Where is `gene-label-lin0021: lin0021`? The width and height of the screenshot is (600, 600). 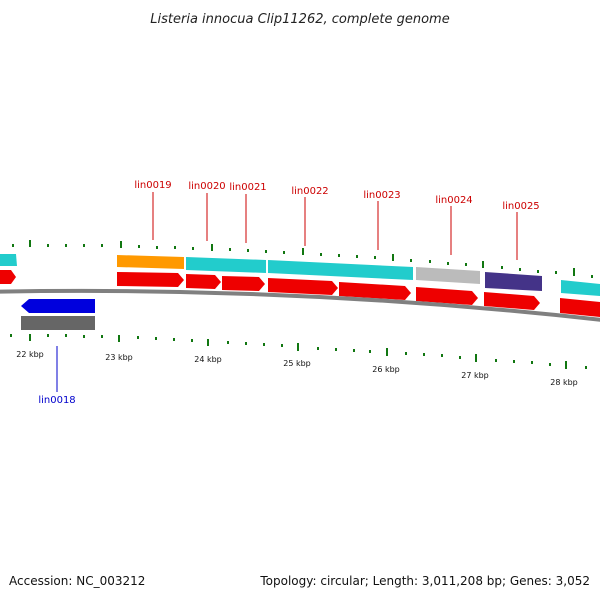 gene-label-lin0021: lin0021 is located at coordinates (247, 187).